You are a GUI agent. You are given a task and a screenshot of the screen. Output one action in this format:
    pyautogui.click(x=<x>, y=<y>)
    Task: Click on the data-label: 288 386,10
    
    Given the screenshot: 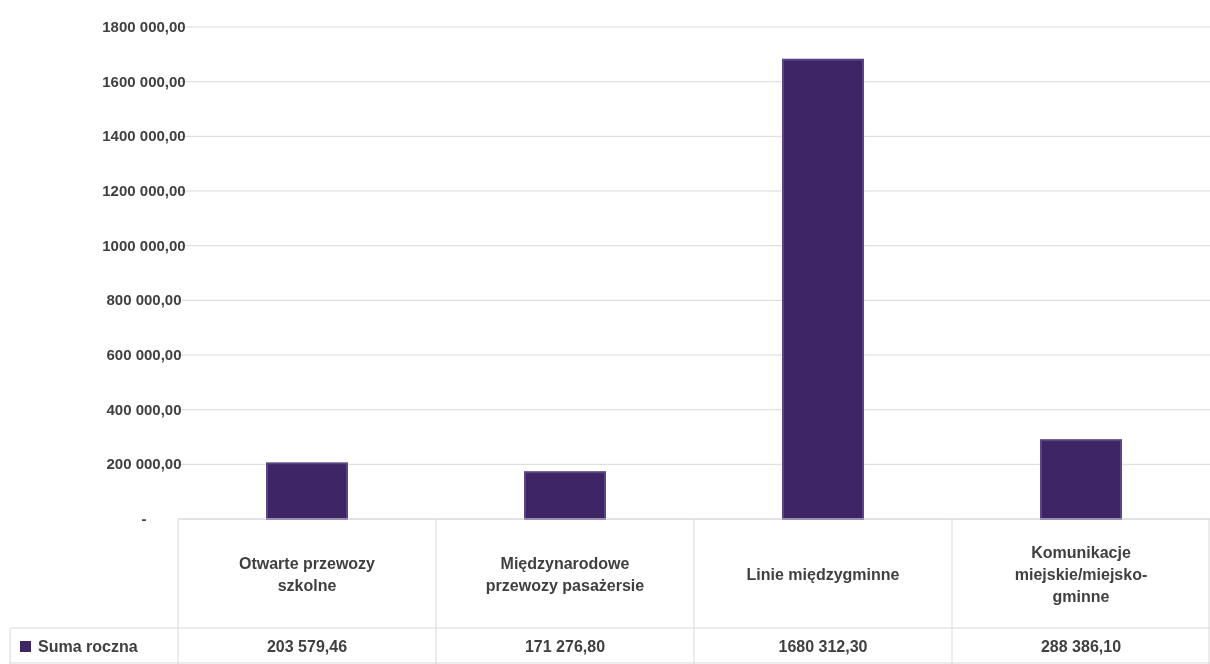 What is the action you would take?
    pyautogui.click(x=1081, y=646)
    